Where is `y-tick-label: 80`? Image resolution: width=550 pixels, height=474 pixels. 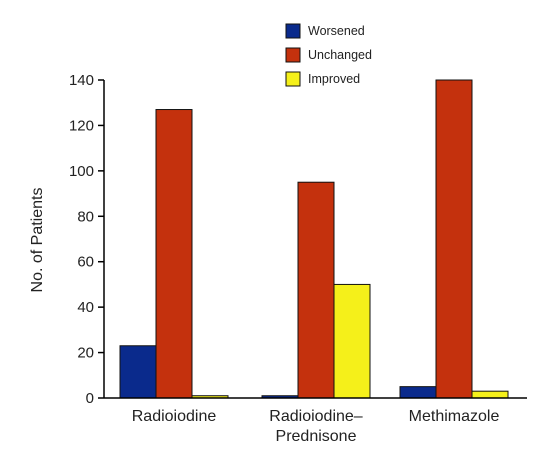 y-tick-label: 80 is located at coordinates (85, 216).